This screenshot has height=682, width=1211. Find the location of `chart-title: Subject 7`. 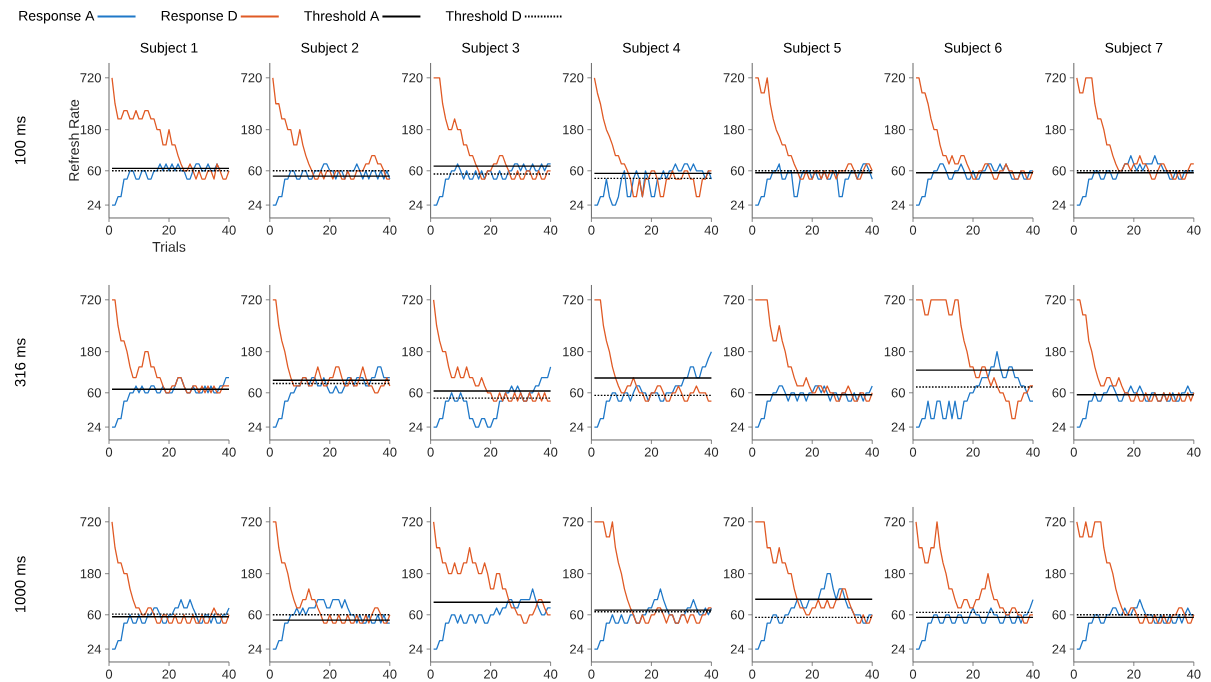

chart-title: Subject 7 is located at coordinates (1134, 49).